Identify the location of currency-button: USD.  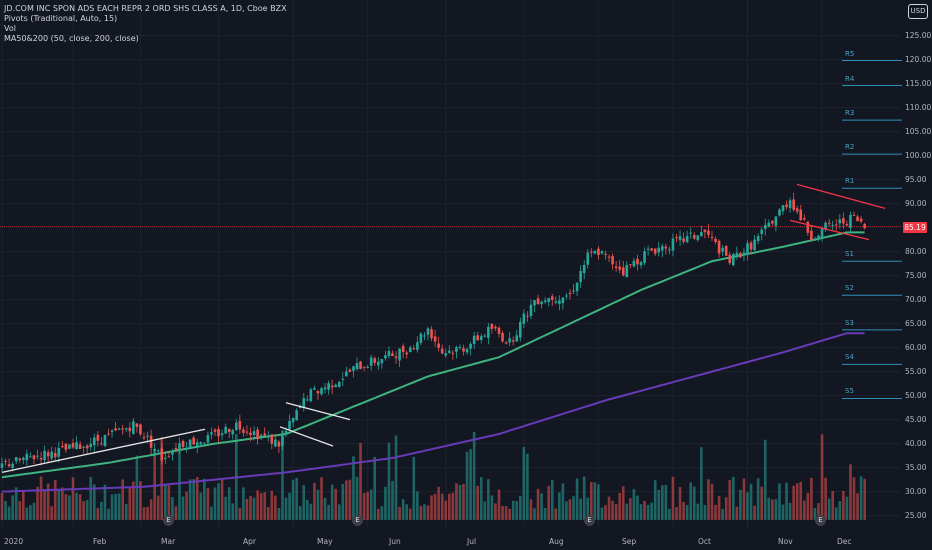
(918, 11).